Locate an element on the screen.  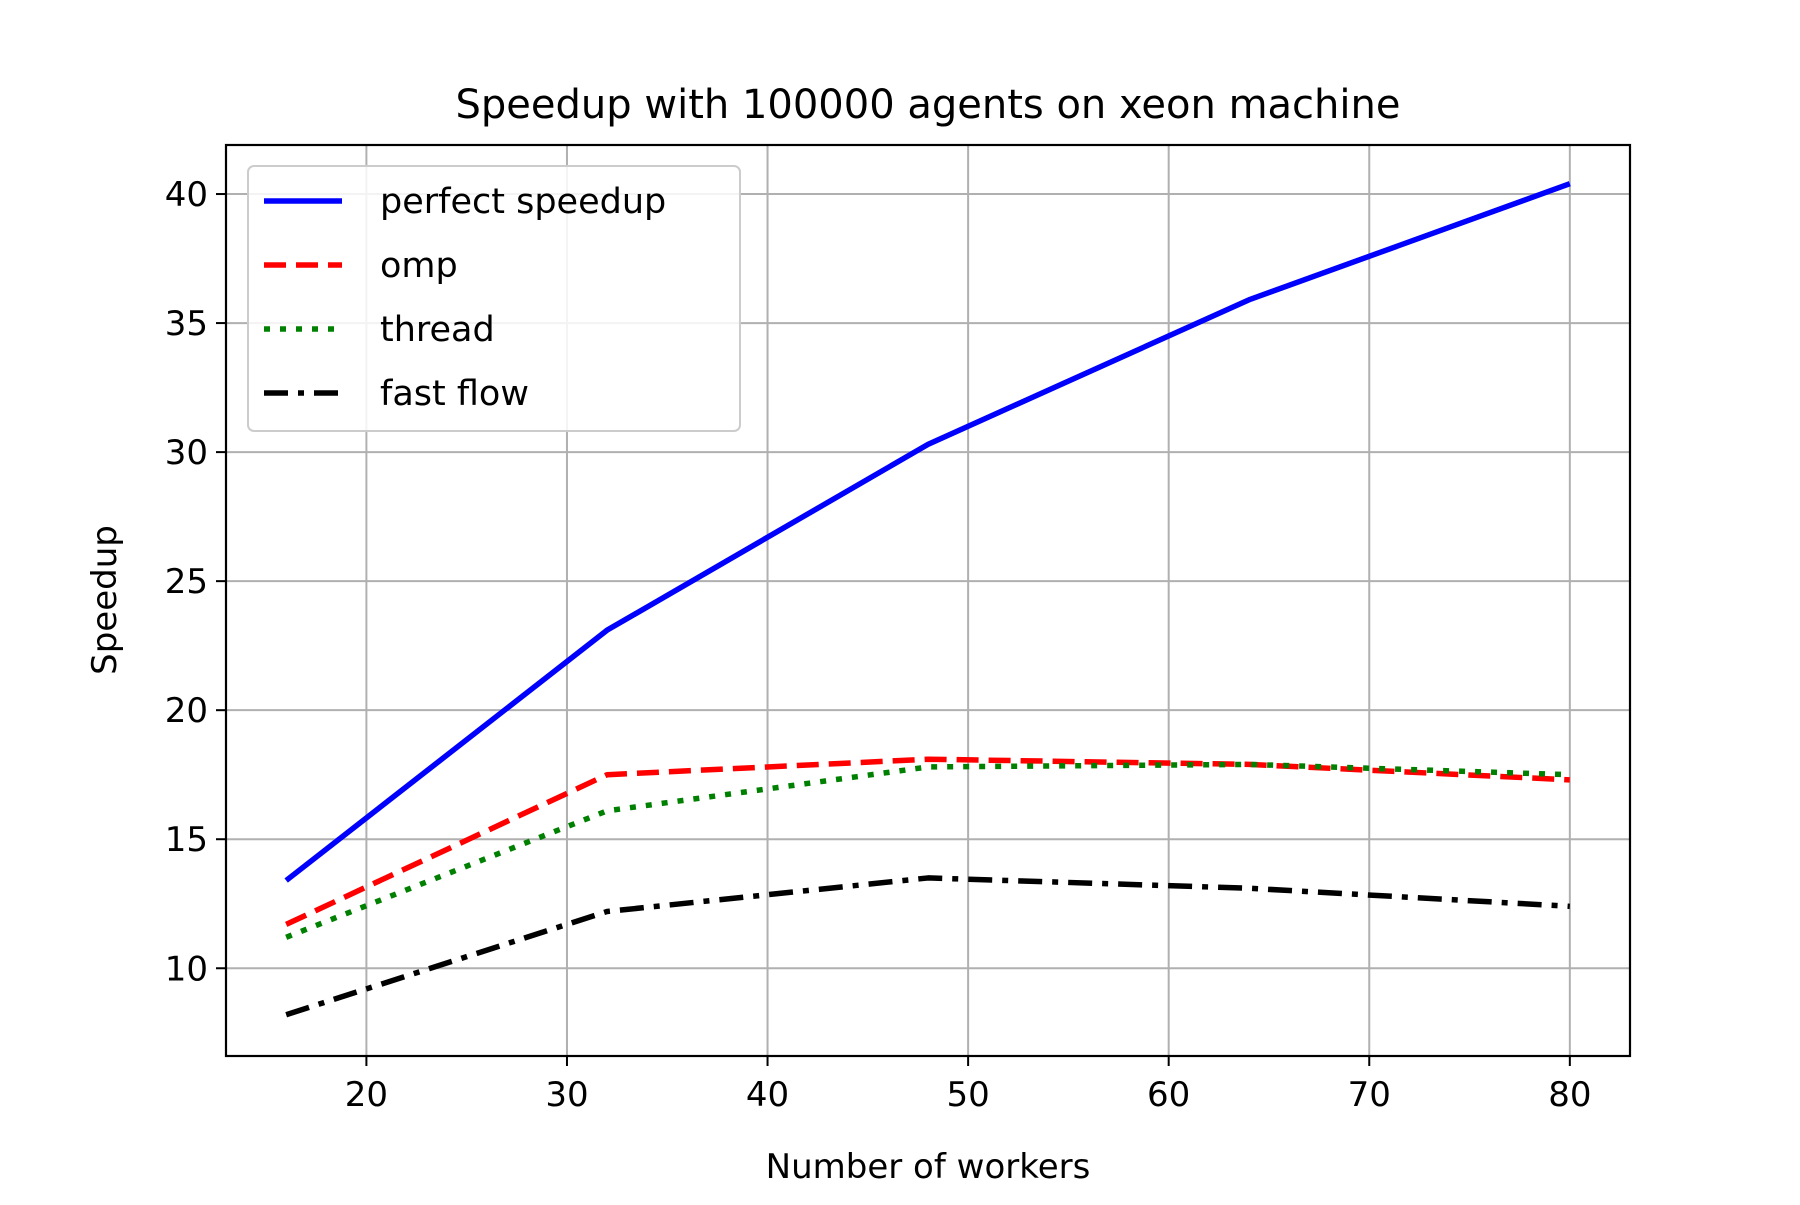
legend-label: fast flow is located at coordinates (454, 394).